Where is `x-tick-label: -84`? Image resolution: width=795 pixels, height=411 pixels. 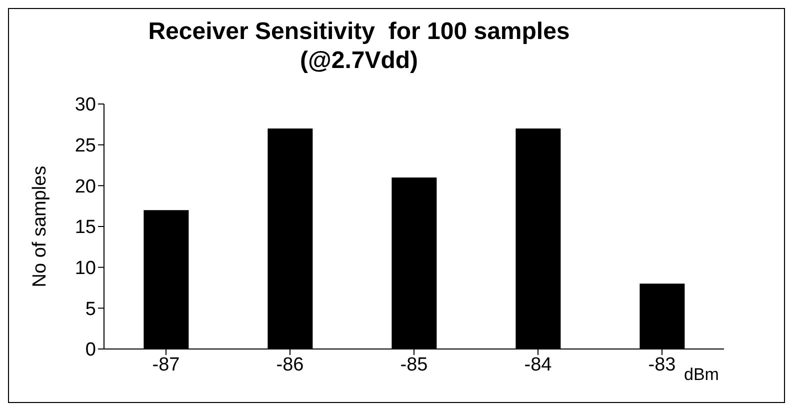
x-tick-label: -84 is located at coordinates (538, 365).